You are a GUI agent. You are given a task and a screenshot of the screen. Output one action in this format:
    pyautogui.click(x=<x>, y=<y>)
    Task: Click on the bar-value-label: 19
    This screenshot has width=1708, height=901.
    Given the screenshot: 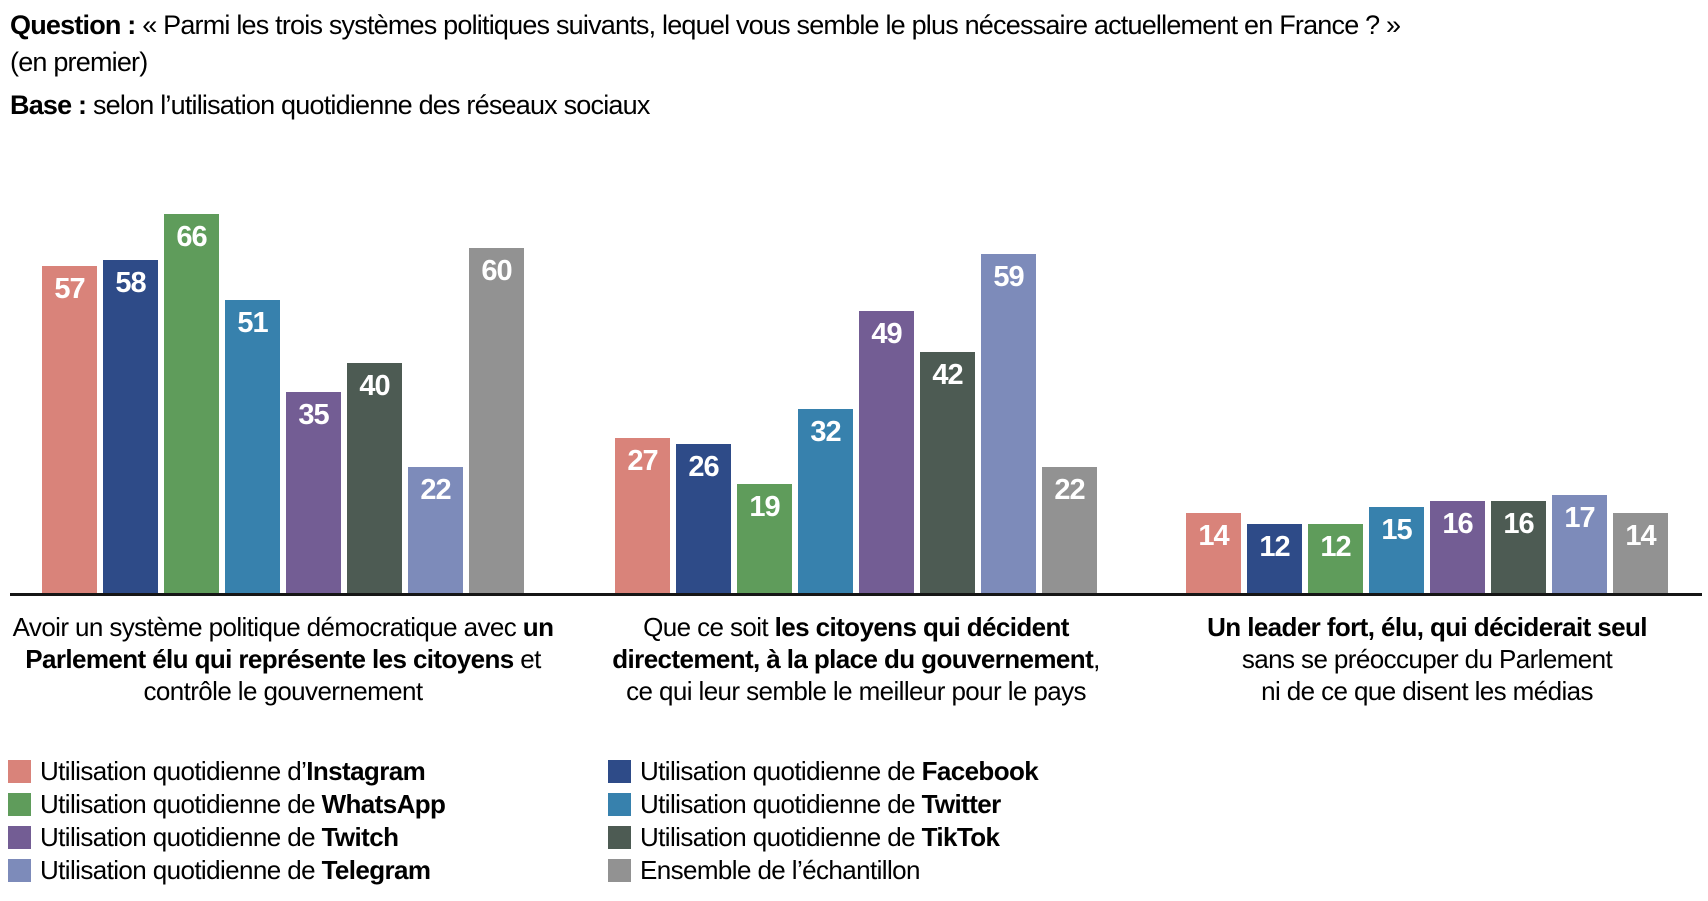 What is the action you would take?
    pyautogui.click(x=764, y=507)
    